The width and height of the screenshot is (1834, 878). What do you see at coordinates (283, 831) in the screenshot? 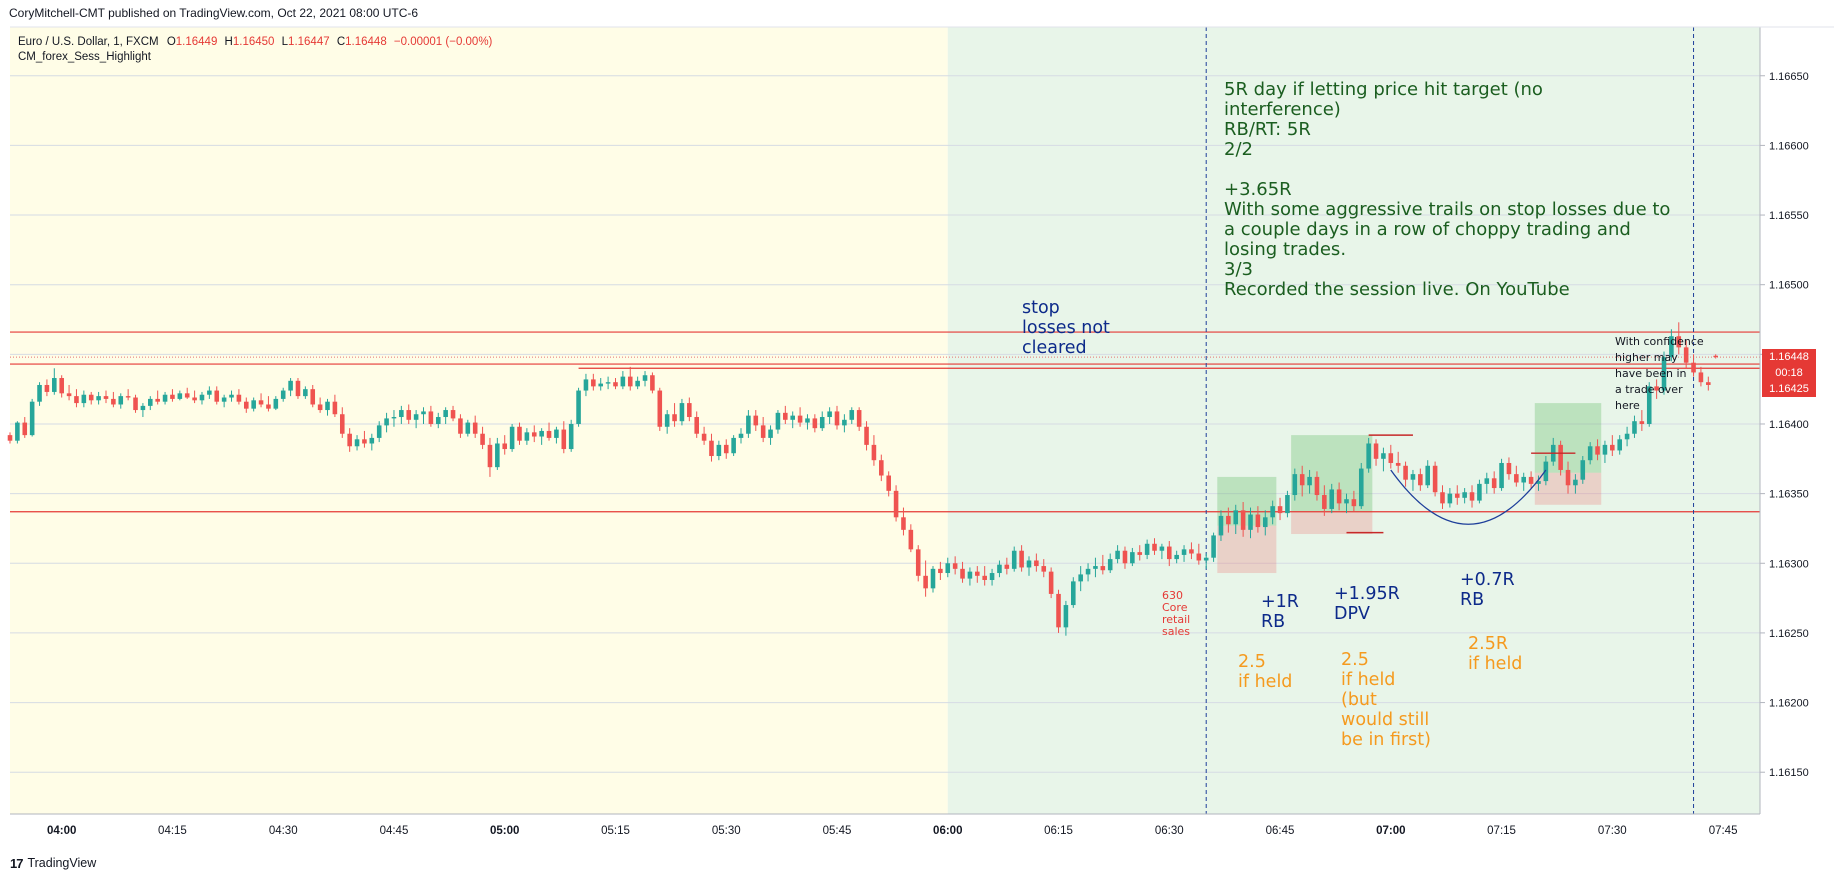
I see `x-tick-label: 04:30` at bounding box center [283, 831].